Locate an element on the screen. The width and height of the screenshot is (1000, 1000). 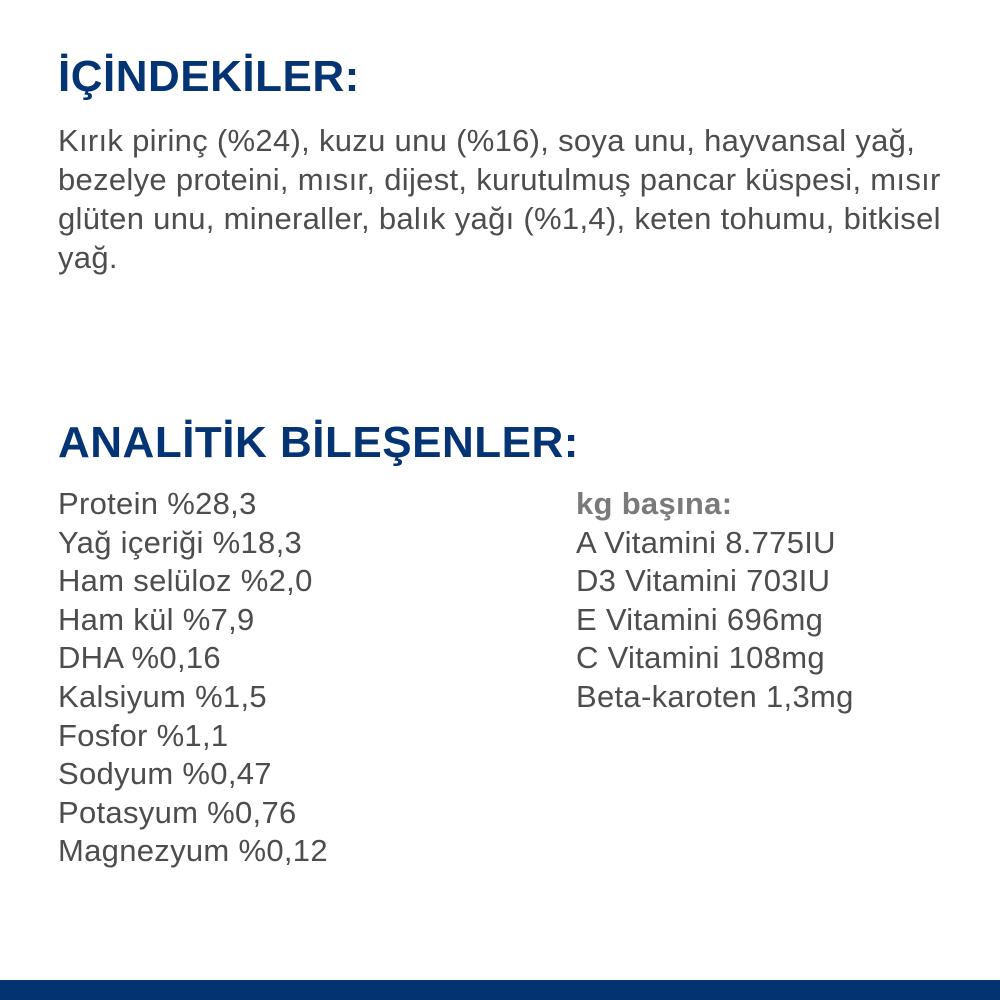
per-kg-item: E Vitamini 696mg is located at coordinates (700, 619).